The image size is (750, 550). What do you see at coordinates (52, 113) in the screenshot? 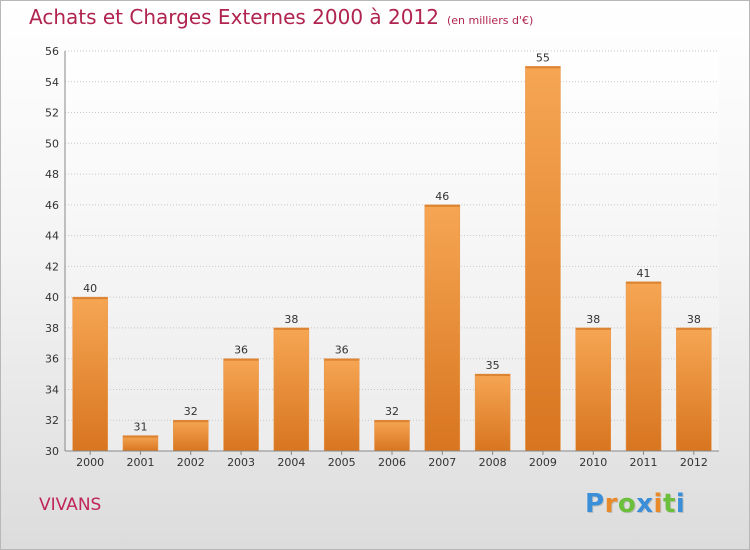
I see `y-tick-label: 52` at bounding box center [52, 113].